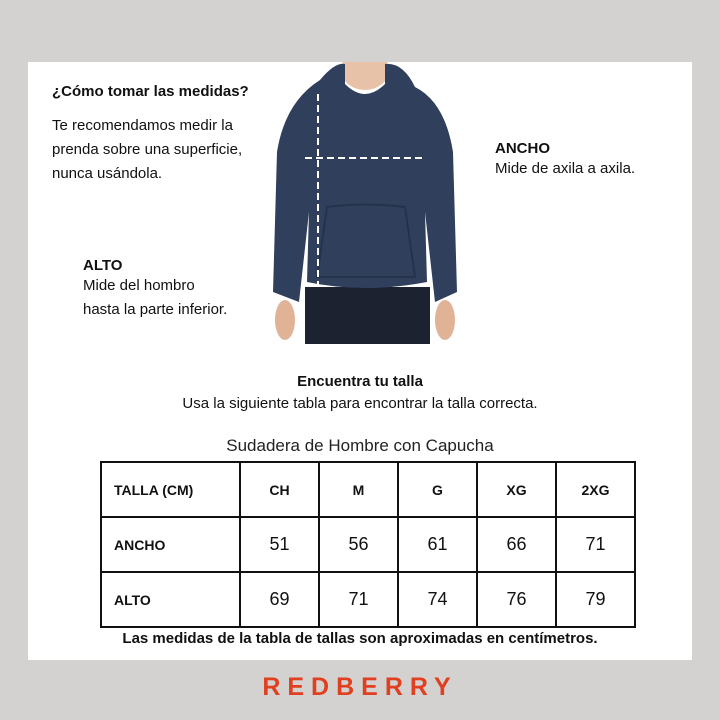  What do you see at coordinates (437, 599) in the screenshot?
I see `cell: 74` at bounding box center [437, 599].